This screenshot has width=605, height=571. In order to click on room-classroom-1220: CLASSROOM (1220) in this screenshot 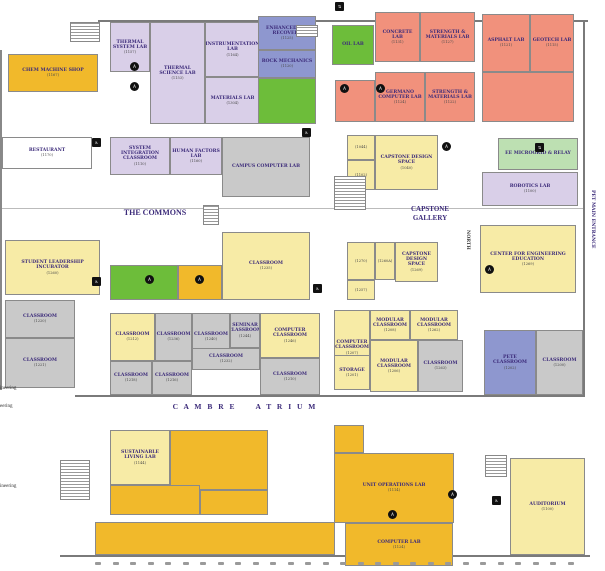, I will do `click(40, 319)`.